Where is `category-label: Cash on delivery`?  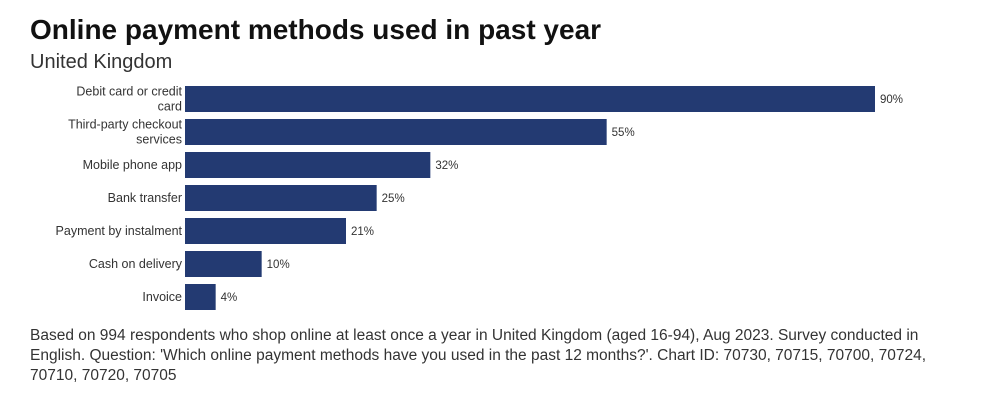
category-label: Cash on delivery is located at coordinates (136, 264).